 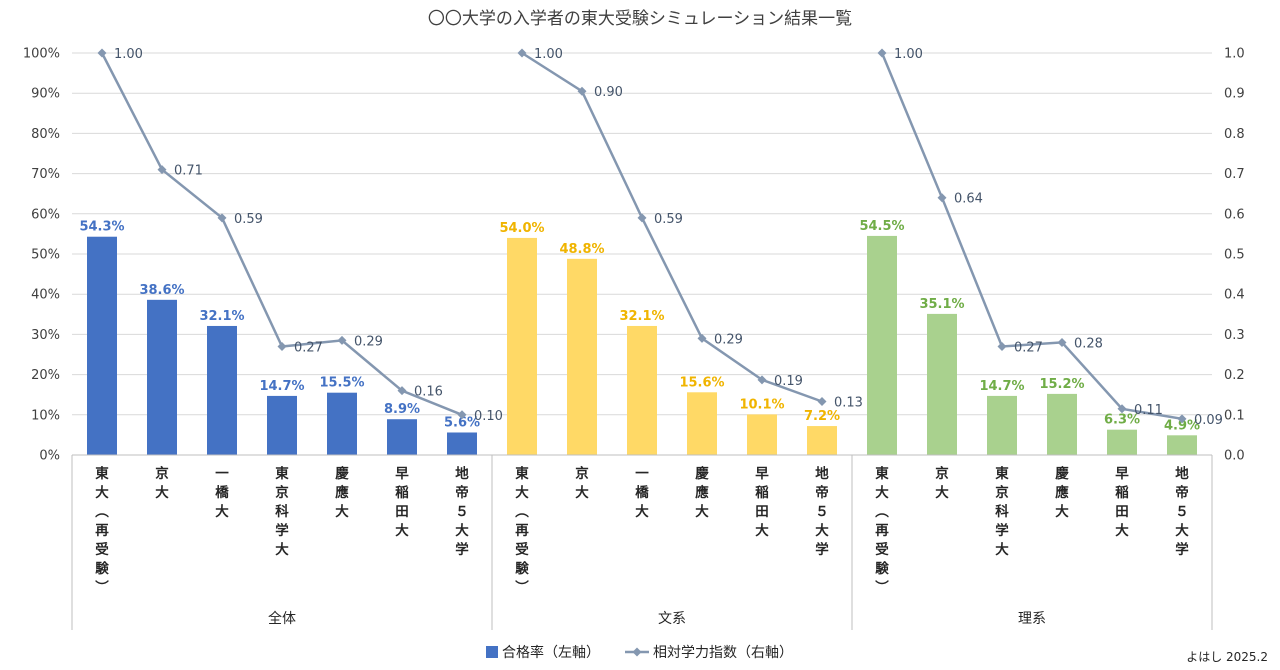 What do you see at coordinates (45, 335) in the screenshot?
I see `left-tick-label: 30%` at bounding box center [45, 335].